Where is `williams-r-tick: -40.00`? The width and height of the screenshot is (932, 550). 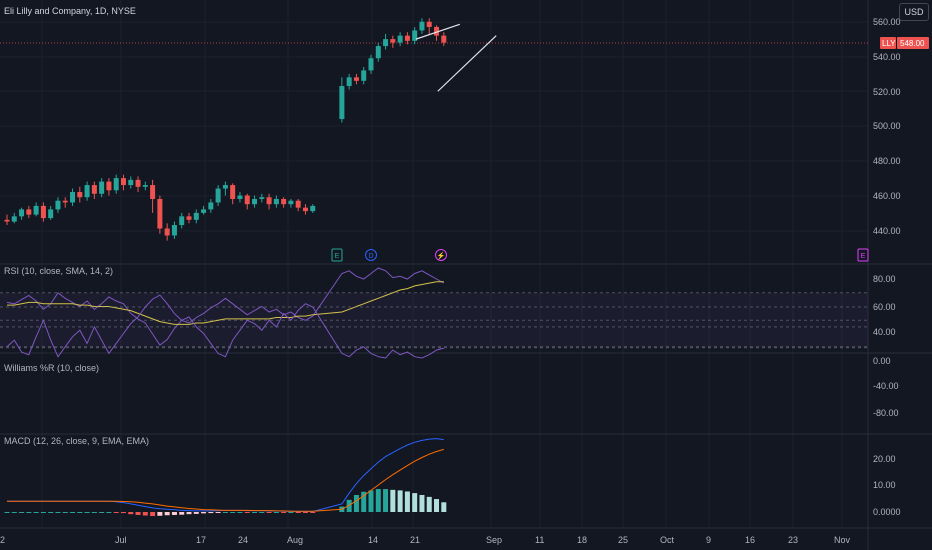 williams-r-tick: -40.00 is located at coordinates (886, 386).